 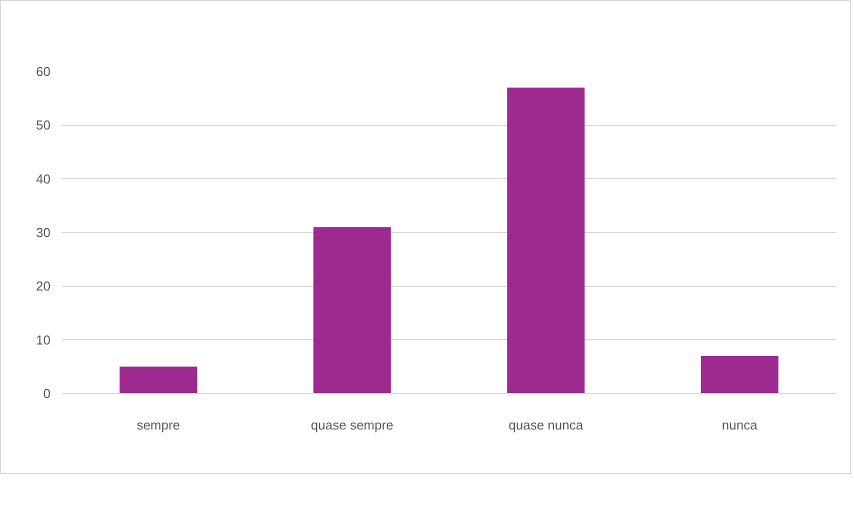 What do you see at coordinates (546, 425) in the screenshot?
I see `x-tick-label: quase nunca` at bounding box center [546, 425].